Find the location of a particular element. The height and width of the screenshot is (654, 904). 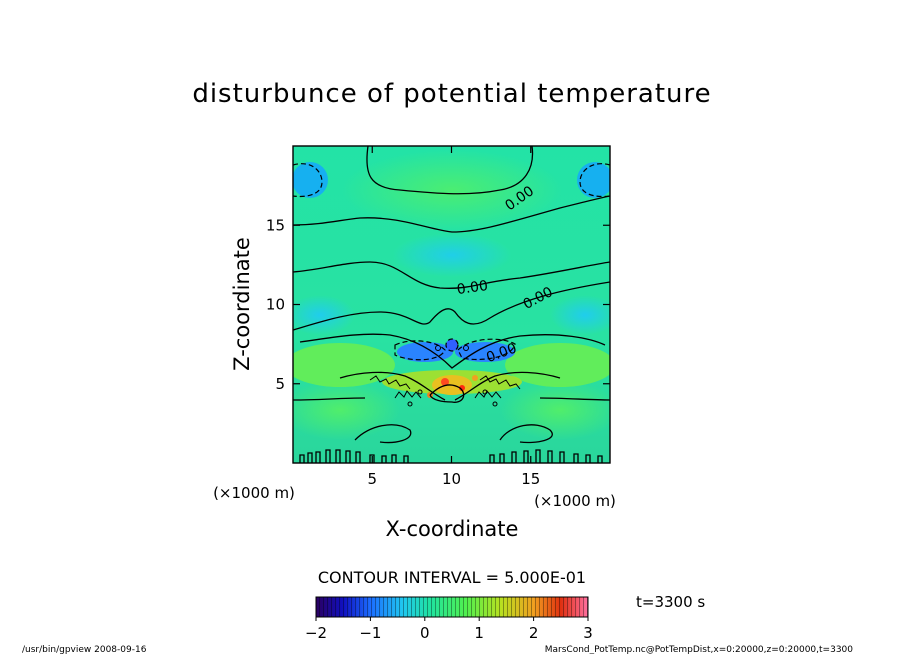

time-label: t=3300 s is located at coordinates (670, 602).